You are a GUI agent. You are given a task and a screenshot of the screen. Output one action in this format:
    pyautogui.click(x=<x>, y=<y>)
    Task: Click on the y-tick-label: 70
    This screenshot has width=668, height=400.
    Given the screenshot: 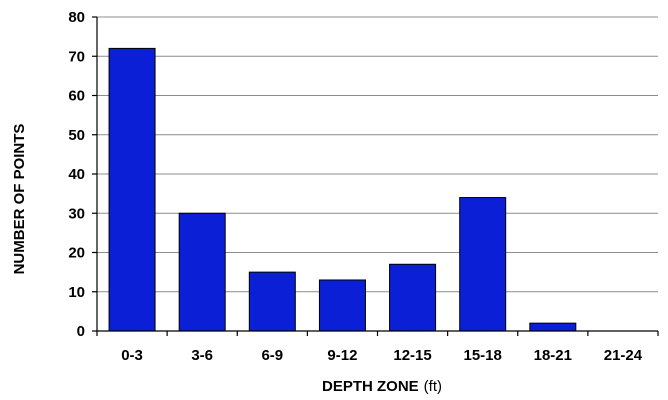 What is the action you would take?
    pyautogui.click(x=76, y=56)
    